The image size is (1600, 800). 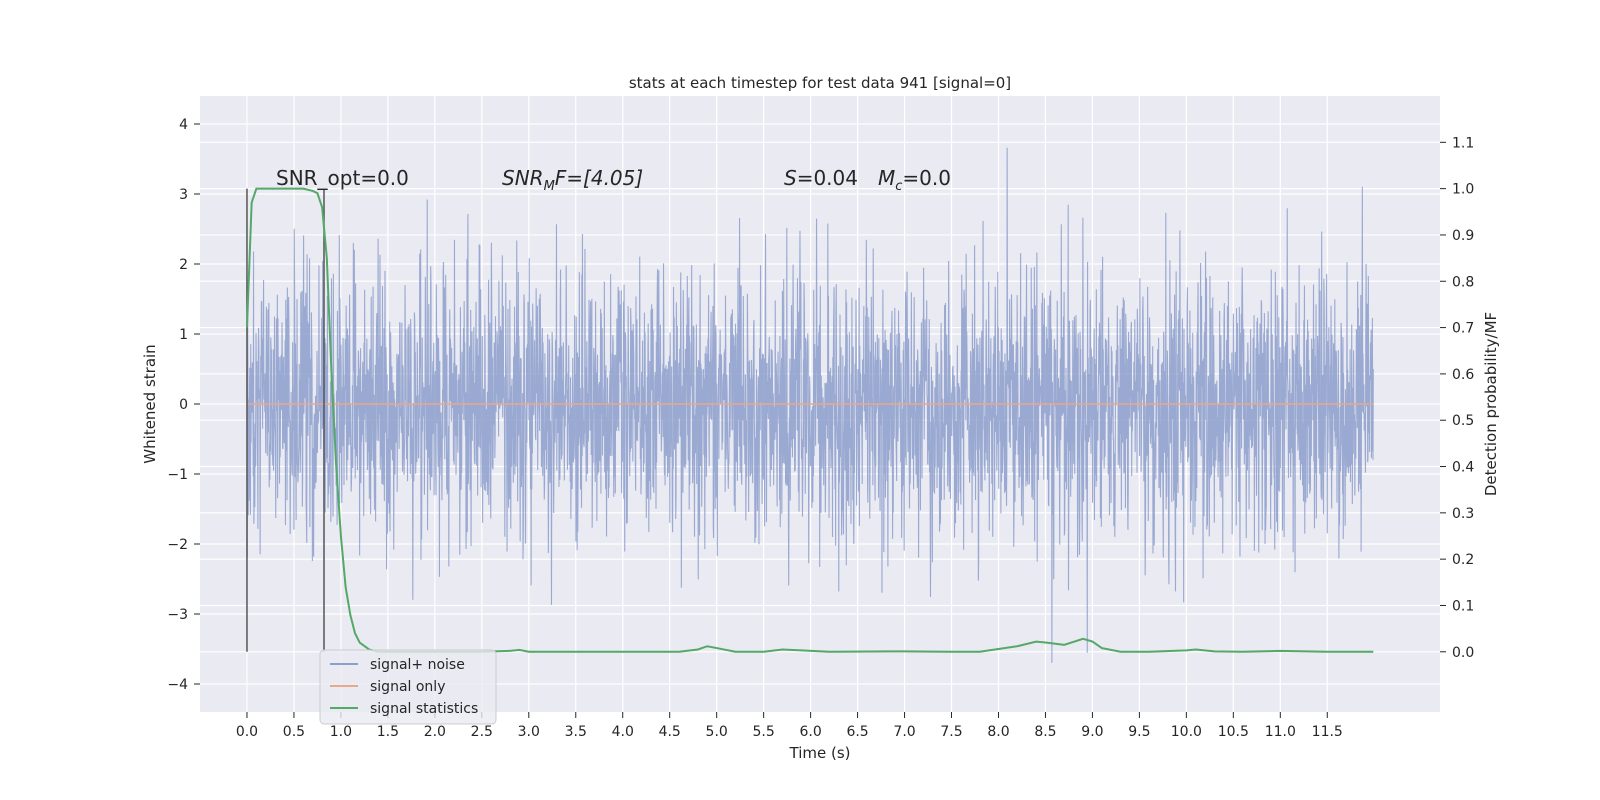 I want to click on x-tick-label-9: 4.5, so click(x=670, y=732).